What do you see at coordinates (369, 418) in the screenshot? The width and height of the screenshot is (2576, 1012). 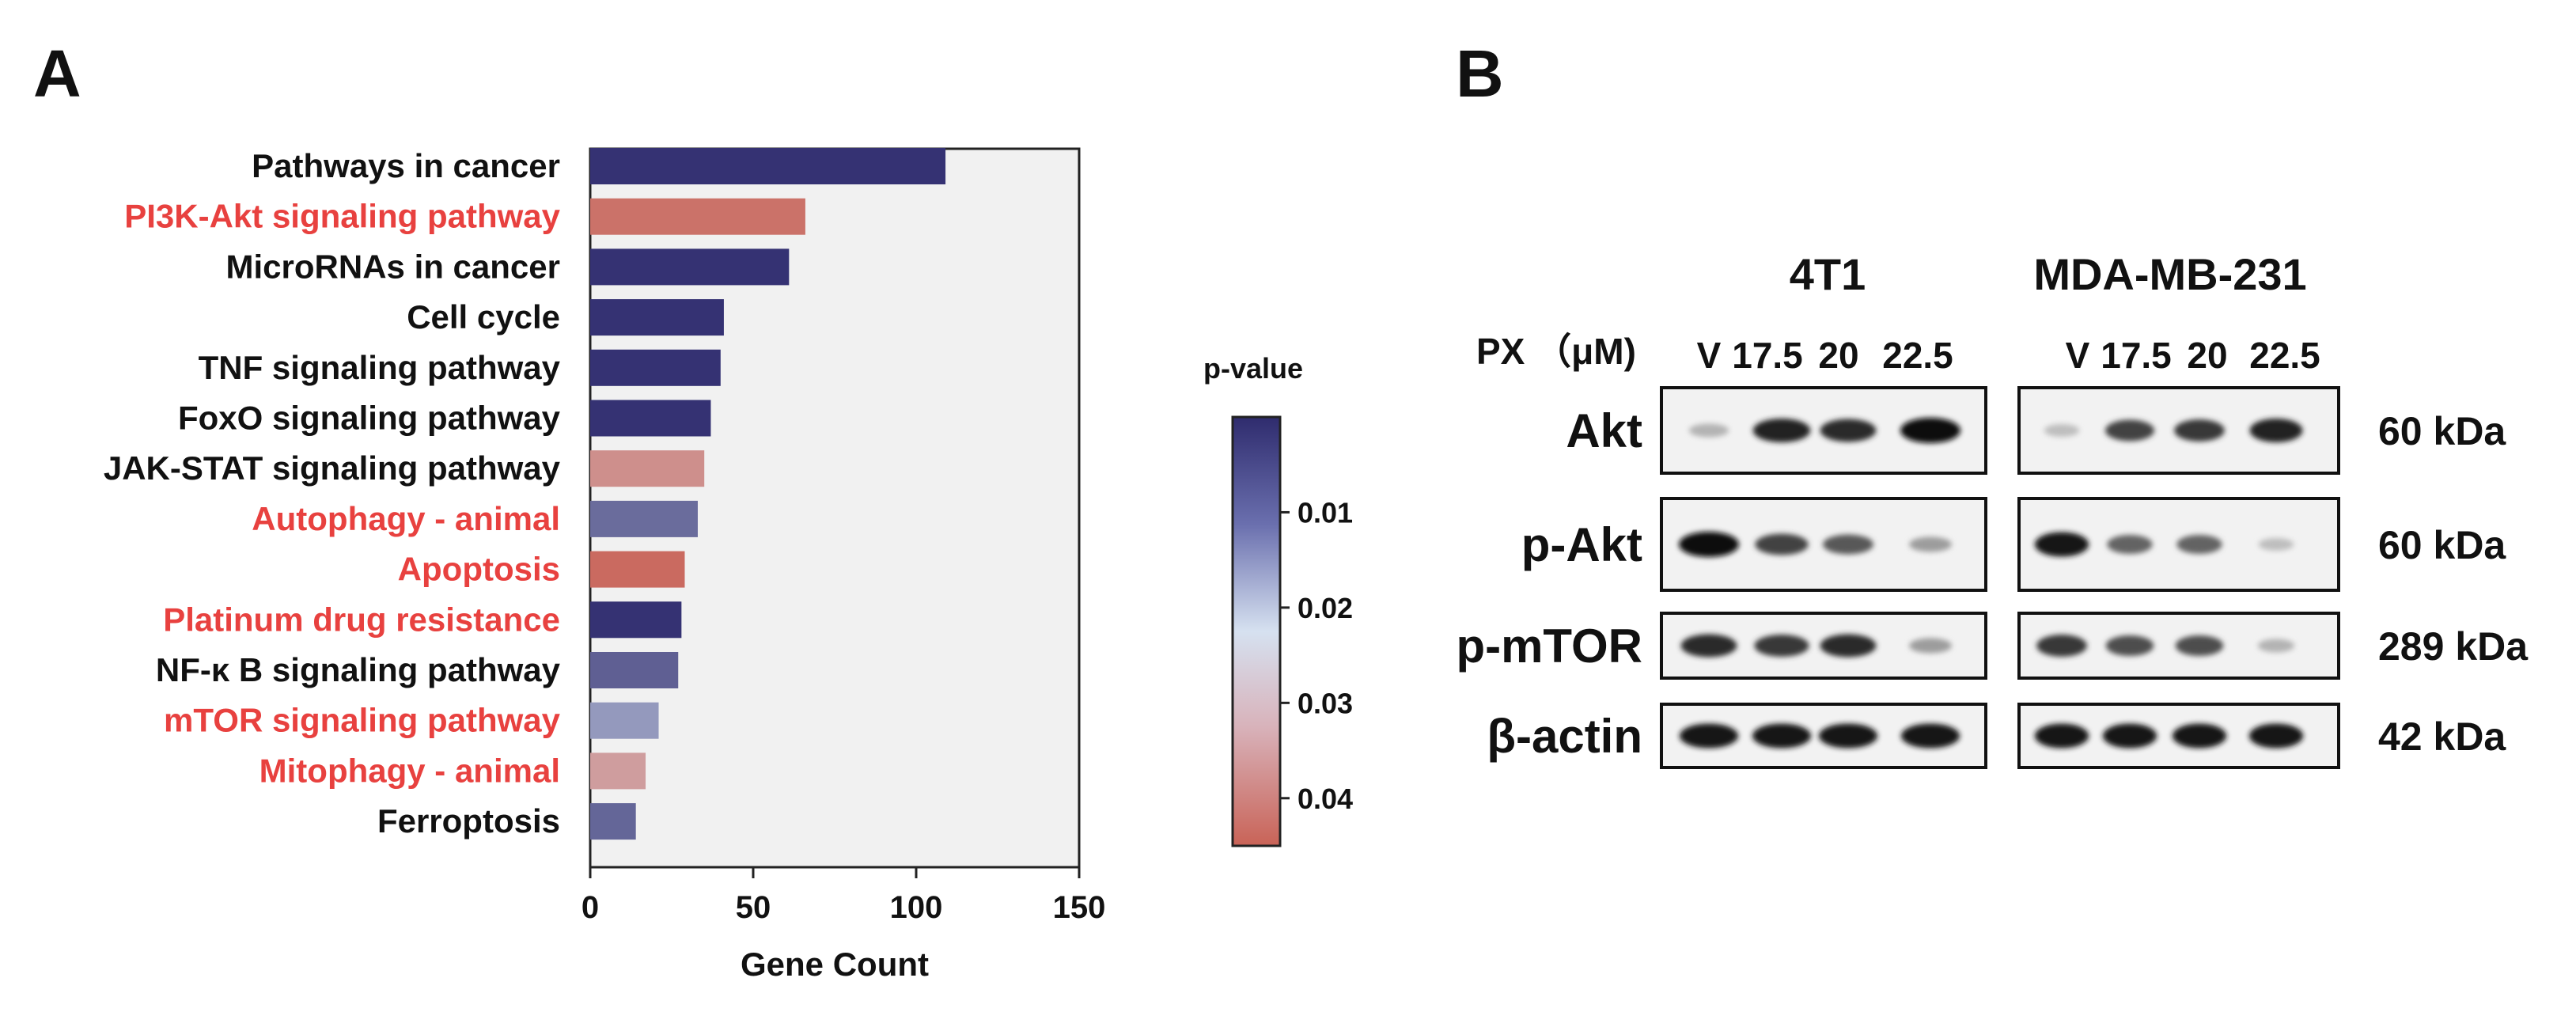 I see `category-label: FoxO signaling pathway` at bounding box center [369, 418].